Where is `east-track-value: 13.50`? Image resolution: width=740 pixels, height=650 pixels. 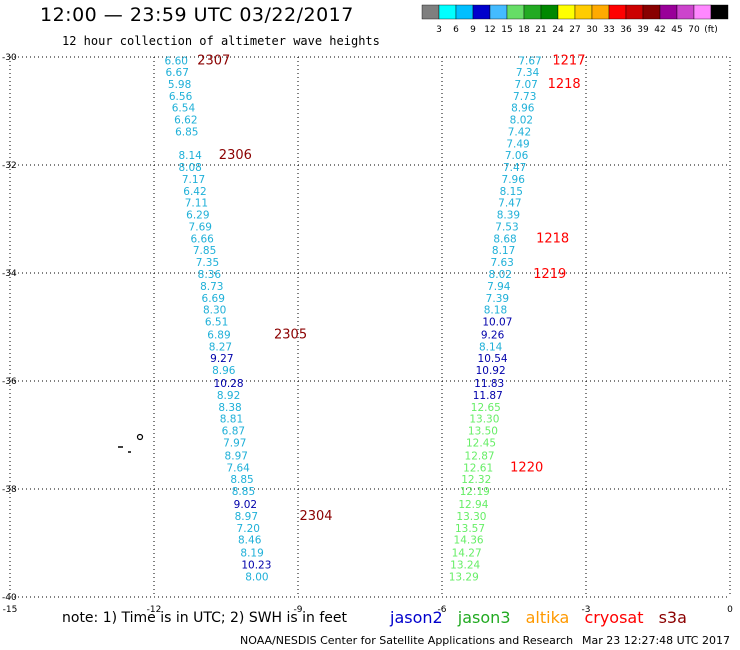
east-track-value: 13.50 is located at coordinates (483, 432).